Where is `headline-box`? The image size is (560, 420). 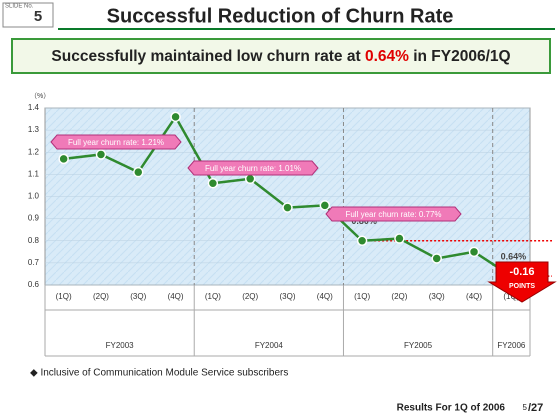 headline-box is located at coordinates (281, 56).